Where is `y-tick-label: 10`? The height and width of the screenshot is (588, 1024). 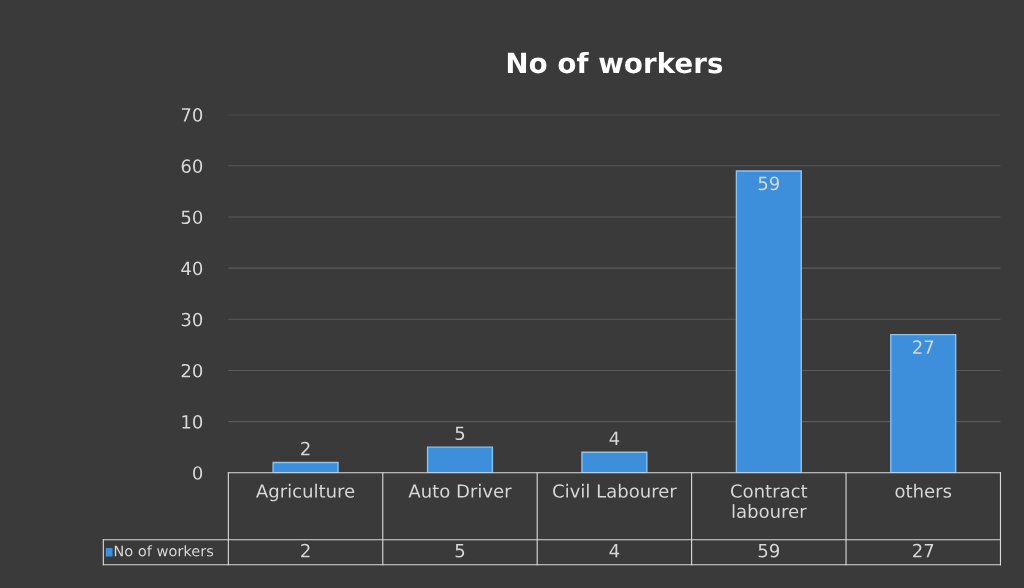
y-tick-label: 10 is located at coordinates (192, 422).